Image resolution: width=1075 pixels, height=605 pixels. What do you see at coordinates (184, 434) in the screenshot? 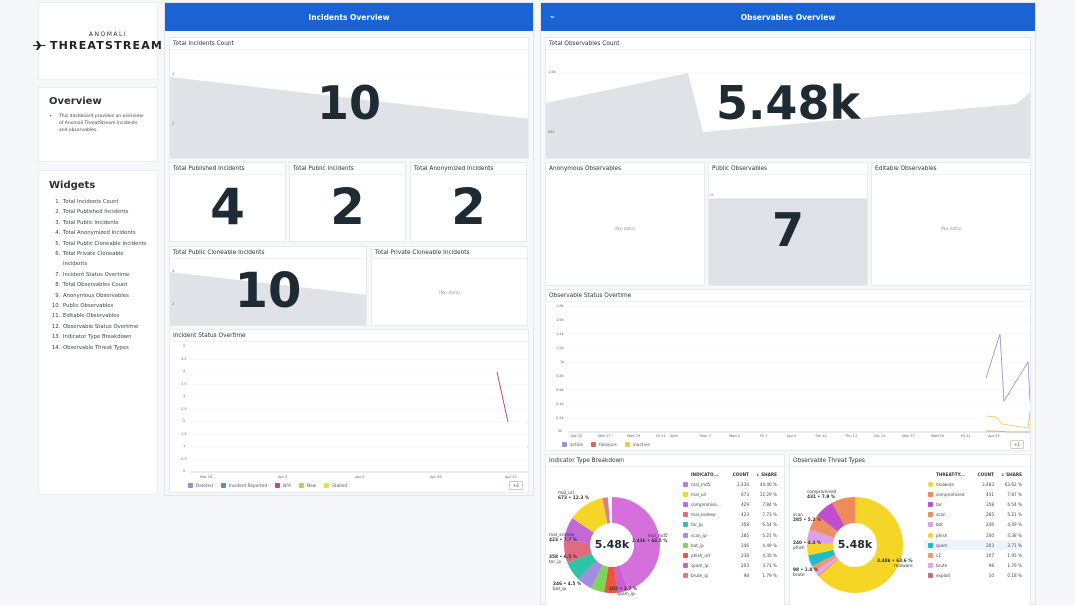
I see `y-tick: 1.5` at bounding box center [184, 434].